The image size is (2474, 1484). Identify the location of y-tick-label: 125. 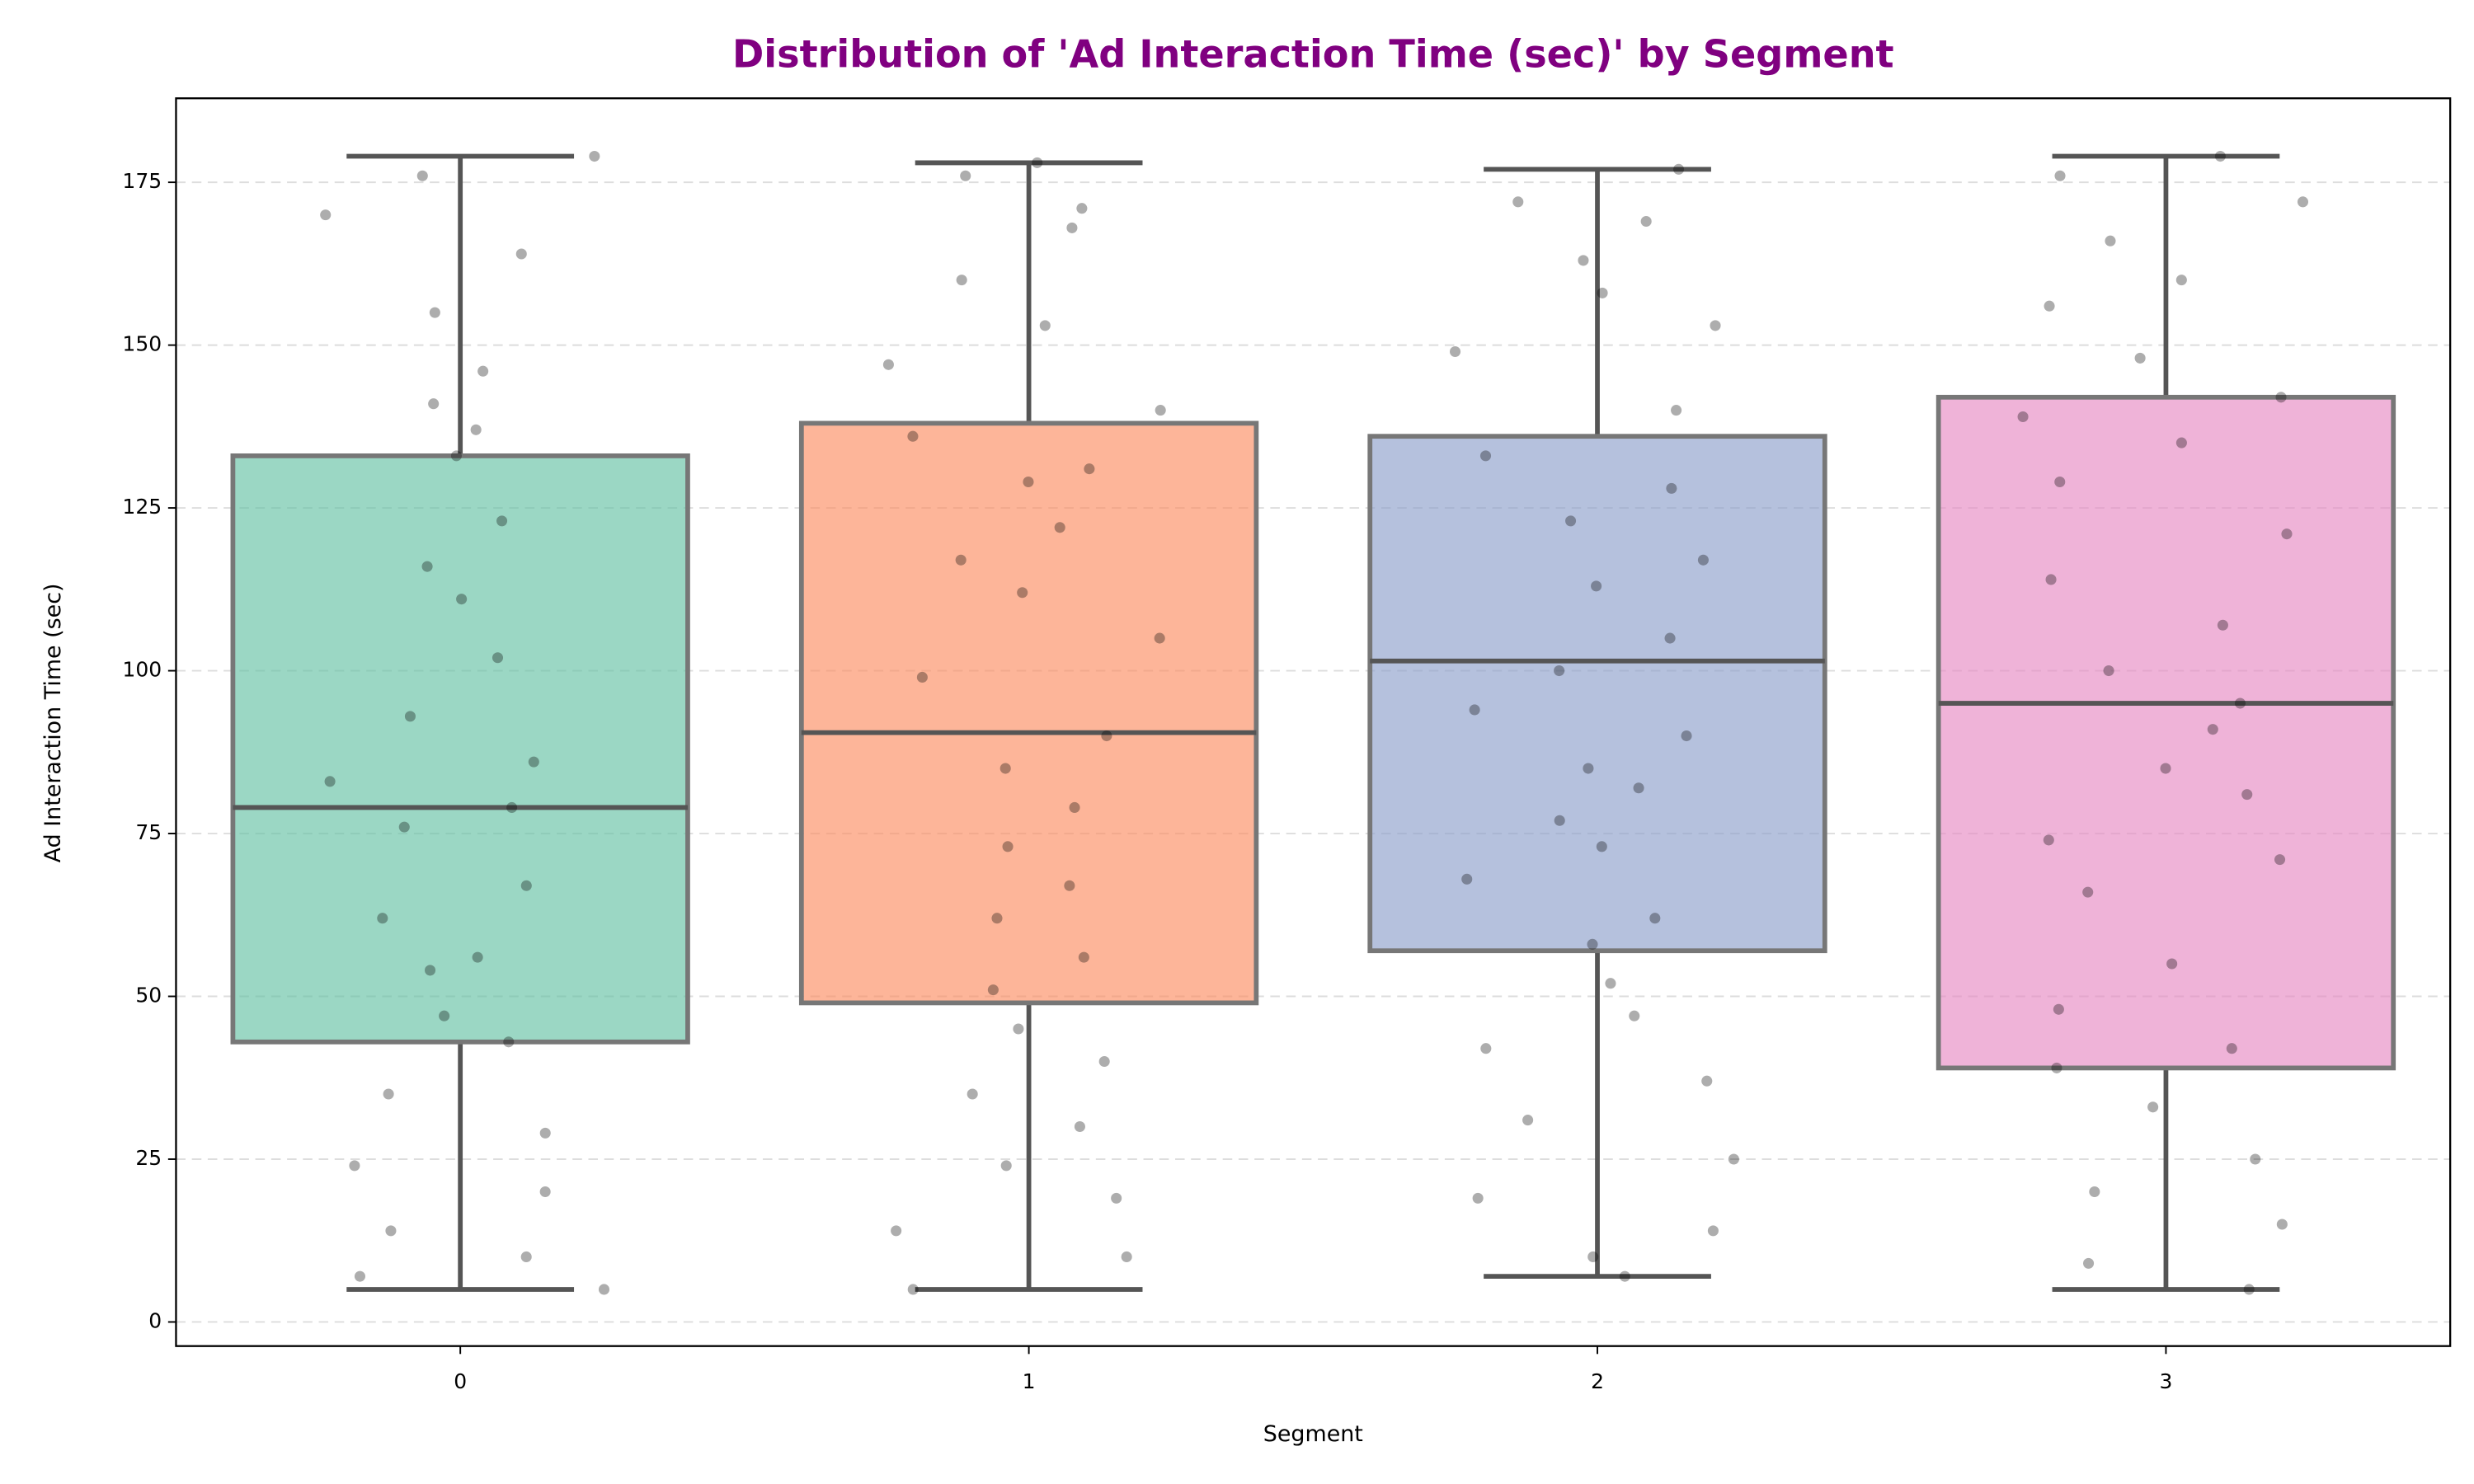
(142, 507).